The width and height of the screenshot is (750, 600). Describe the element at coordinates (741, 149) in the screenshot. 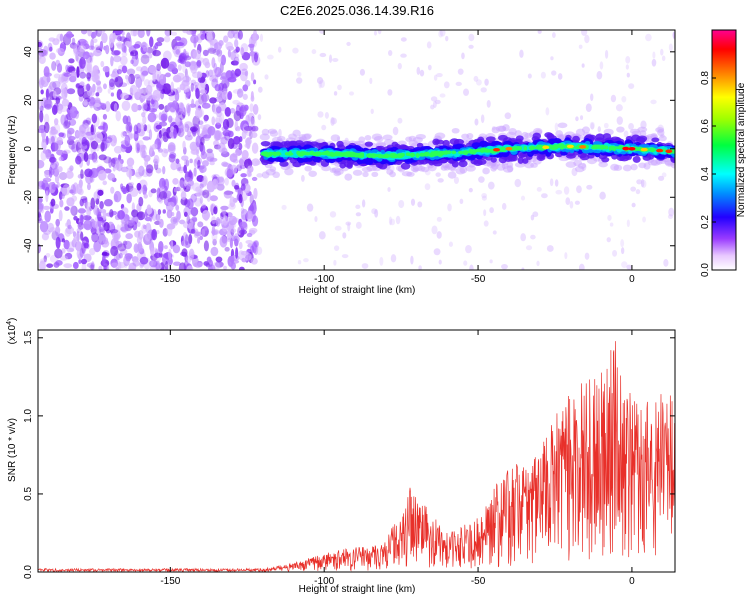

I see `colorbar-label: Normalized spectral amplitude` at that location.